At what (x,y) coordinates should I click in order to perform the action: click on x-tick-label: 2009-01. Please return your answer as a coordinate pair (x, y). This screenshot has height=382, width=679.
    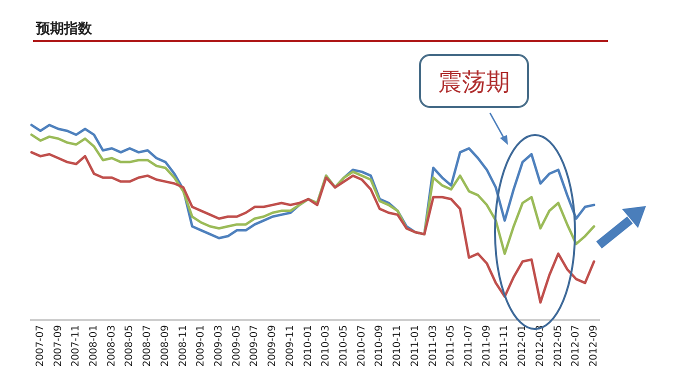
    Looking at the image, I should click on (201, 346).